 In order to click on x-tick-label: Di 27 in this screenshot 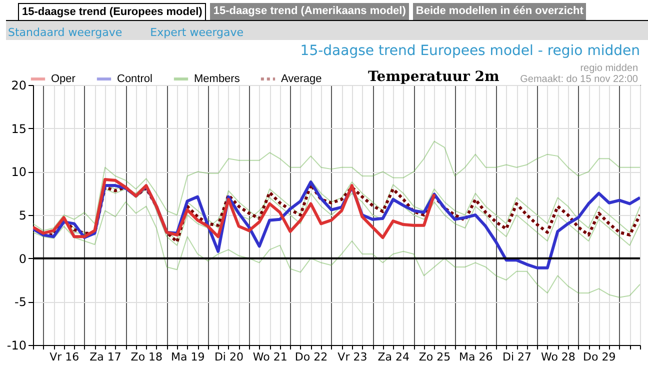, I will do `click(517, 357)`.